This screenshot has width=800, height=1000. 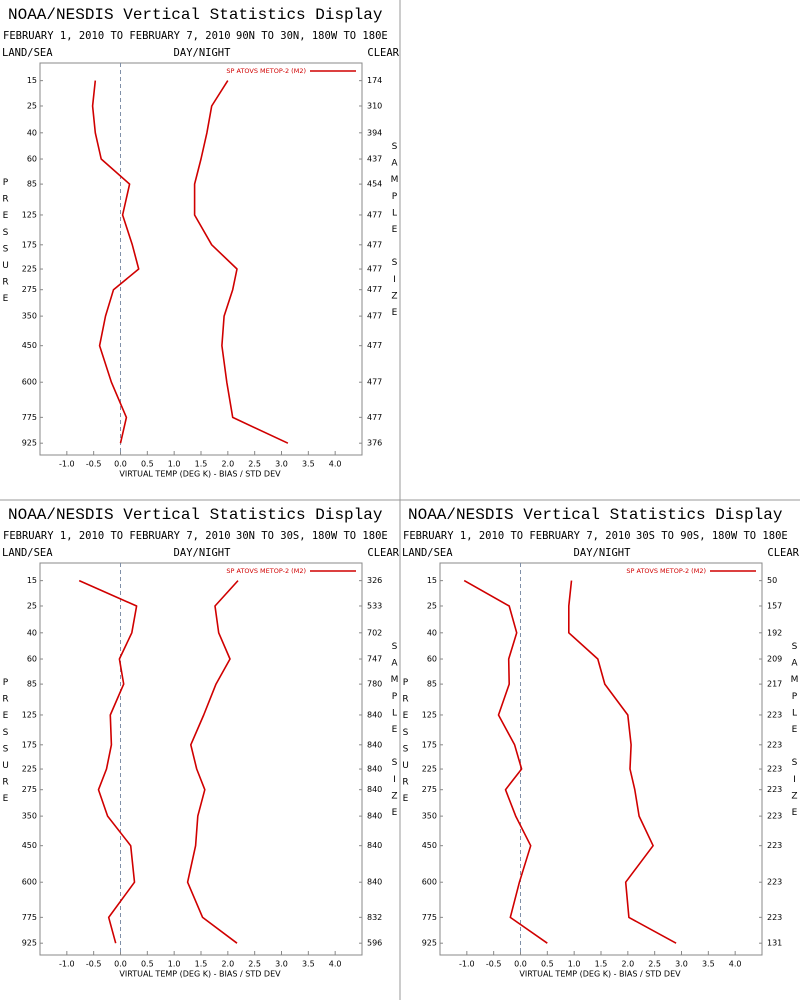 What do you see at coordinates (374, 443) in the screenshot?
I see `sample-size-label: 376` at bounding box center [374, 443].